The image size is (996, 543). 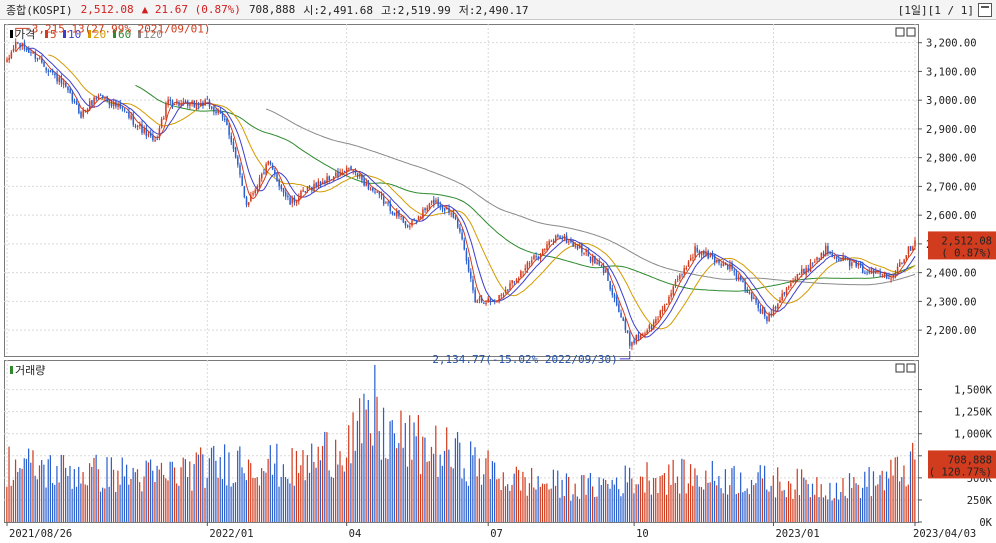 I want to click on period-selector: [1일][1 / 1], so click(x=935, y=10).